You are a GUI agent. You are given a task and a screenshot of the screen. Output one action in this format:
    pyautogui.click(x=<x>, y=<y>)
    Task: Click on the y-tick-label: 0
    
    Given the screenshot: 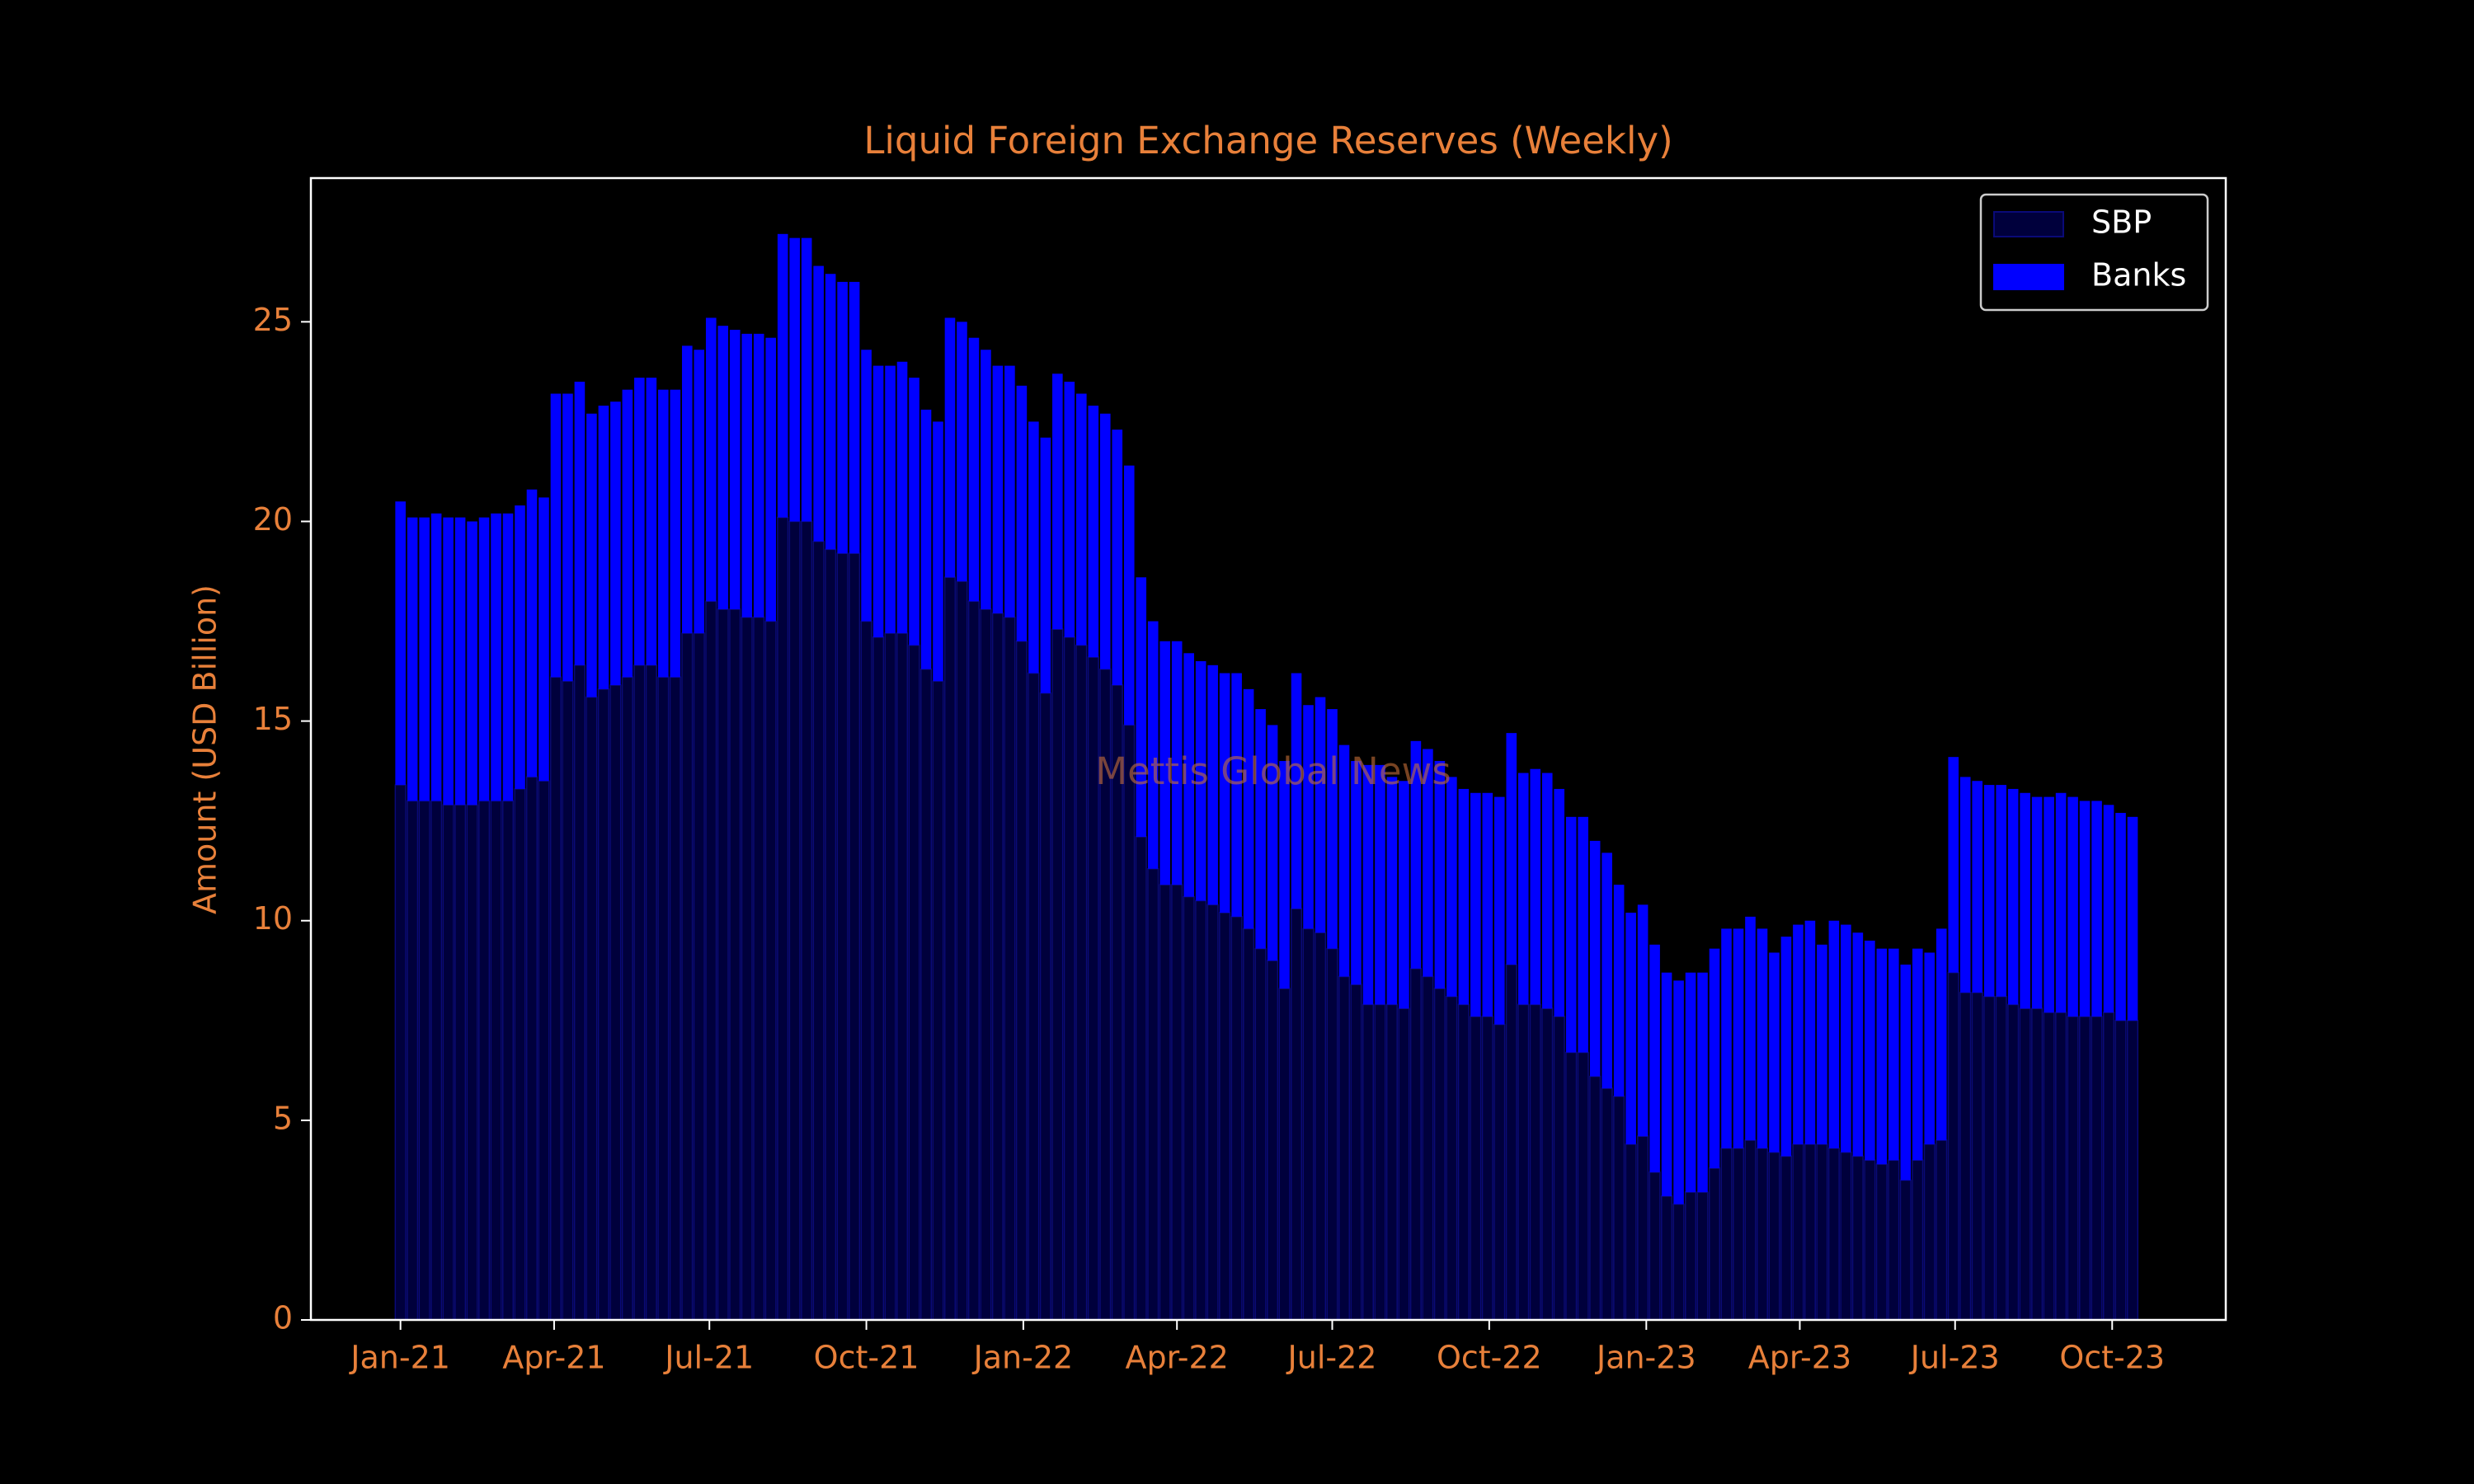 What is the action you would take?
    pyautogui.click(x=283, y=1318)
    